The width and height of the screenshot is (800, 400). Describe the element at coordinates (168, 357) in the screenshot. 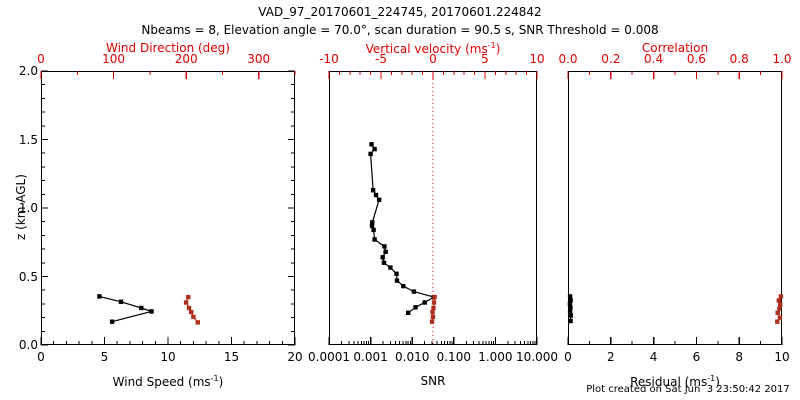

I see `x-axis-bottom-tick-label-panel-wind: 10` at that location.